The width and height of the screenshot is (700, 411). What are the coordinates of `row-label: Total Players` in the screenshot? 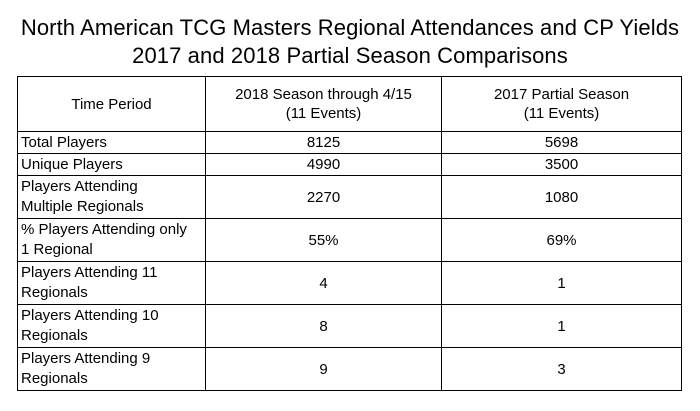 It's located at (111, 142).